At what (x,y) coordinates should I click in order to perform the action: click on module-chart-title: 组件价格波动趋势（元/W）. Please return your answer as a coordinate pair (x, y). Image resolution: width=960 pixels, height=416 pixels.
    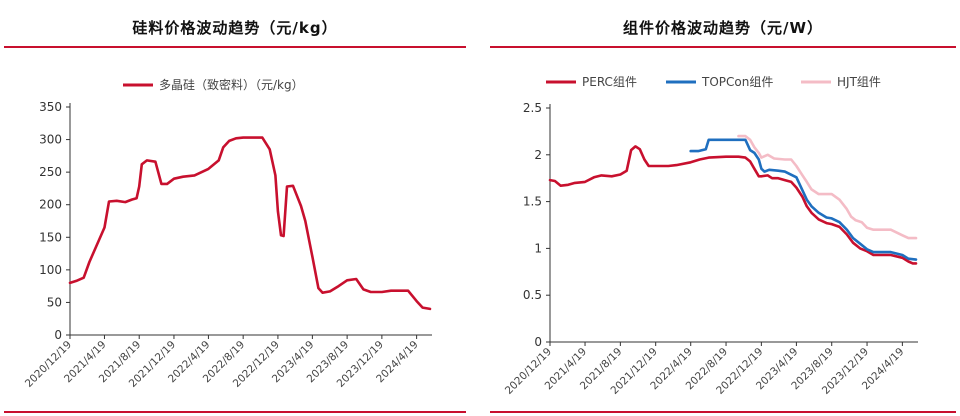
    Looking at the image, I should click on (723, 28).